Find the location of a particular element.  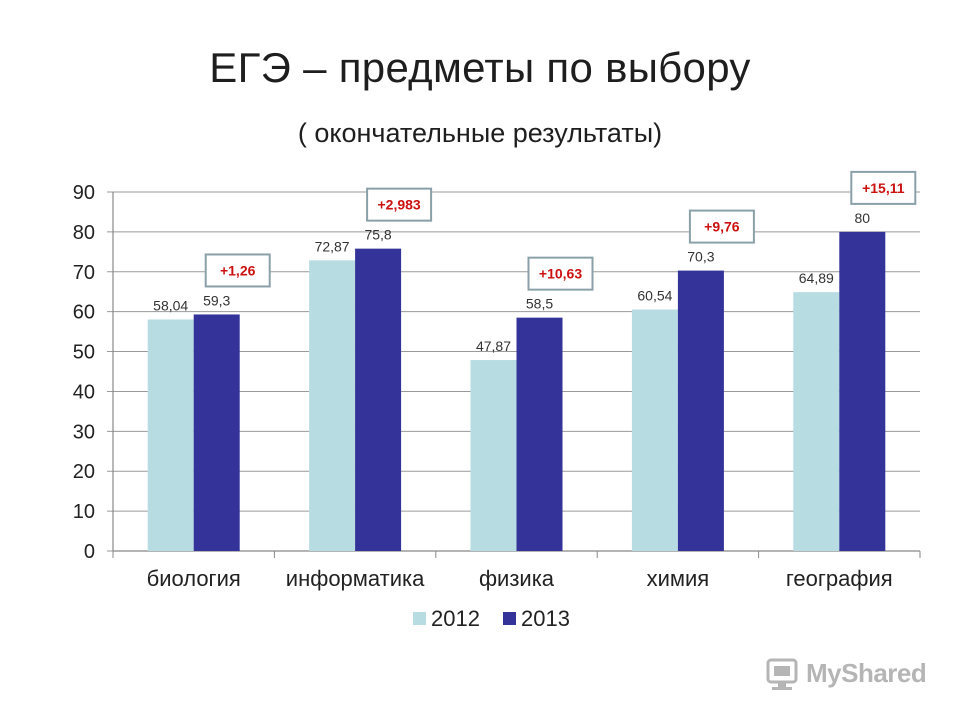

myshared-watermark: MyShared is located at coordinates (847, 674).